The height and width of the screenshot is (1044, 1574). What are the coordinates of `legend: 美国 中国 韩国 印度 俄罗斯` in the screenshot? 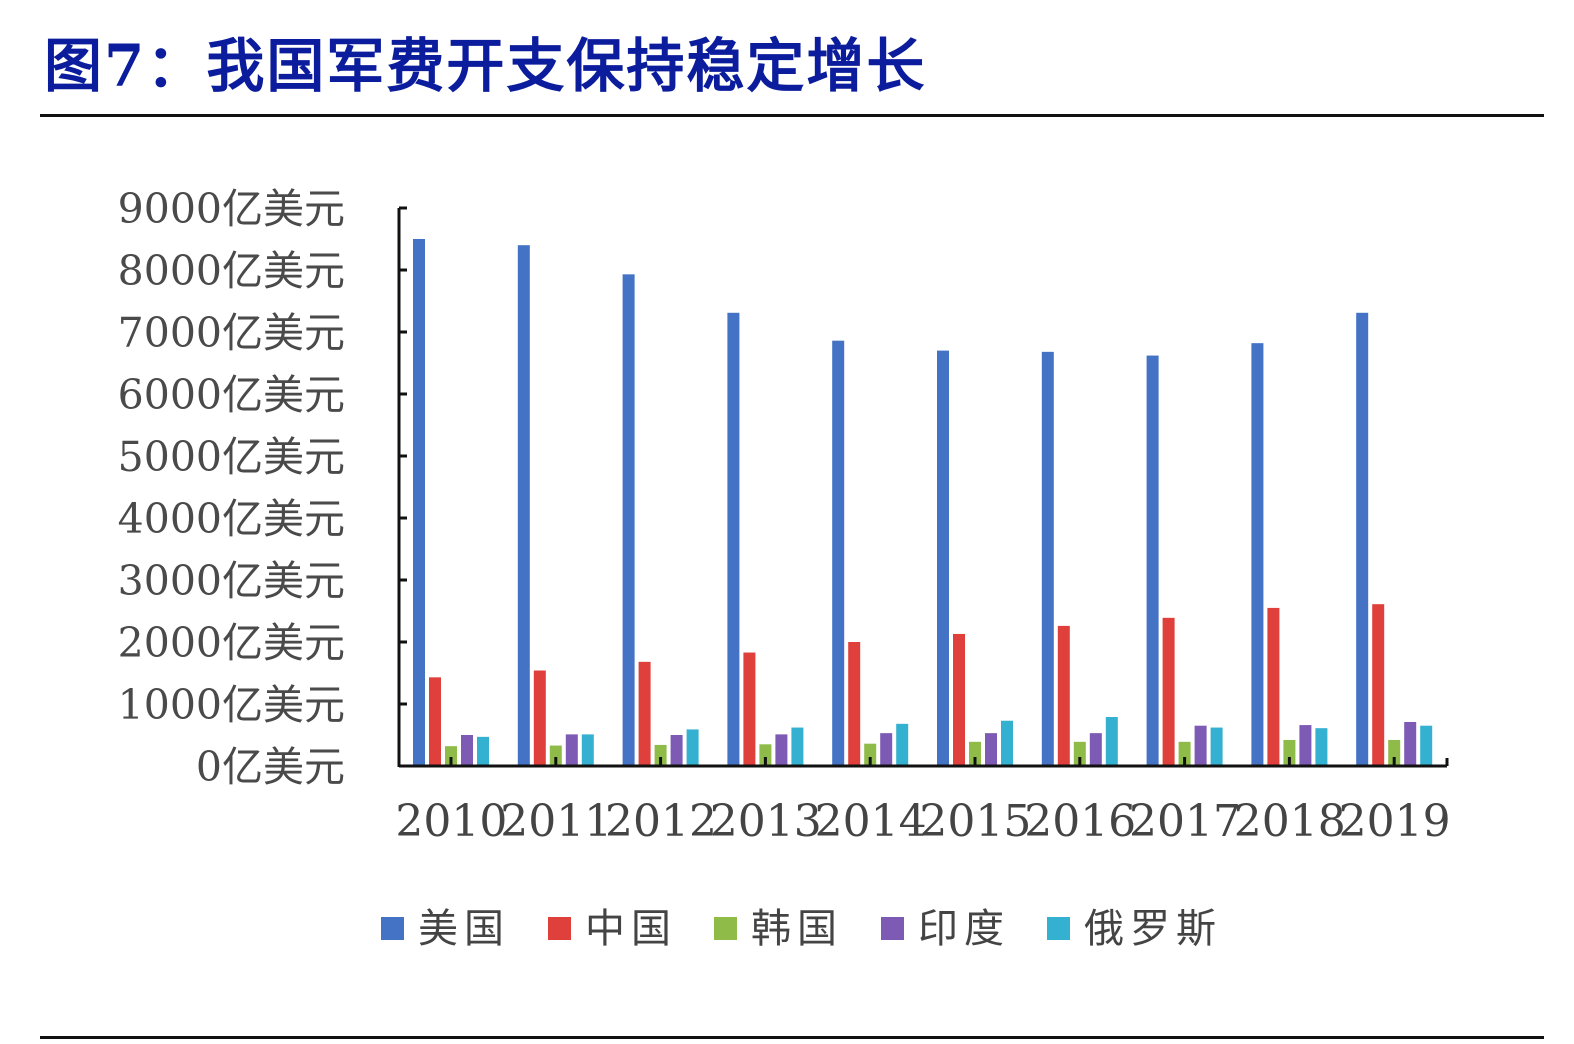 It's located at (801, 929).